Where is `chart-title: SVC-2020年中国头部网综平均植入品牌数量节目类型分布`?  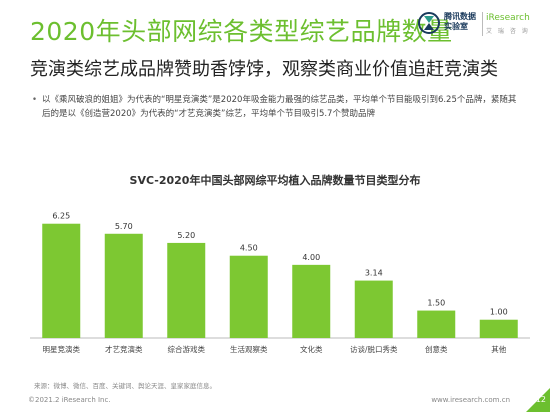
chart-title: SVC-2020年中国头部网综平均植入品牌数量节目类型分布 is located at coordinates (275, 180).